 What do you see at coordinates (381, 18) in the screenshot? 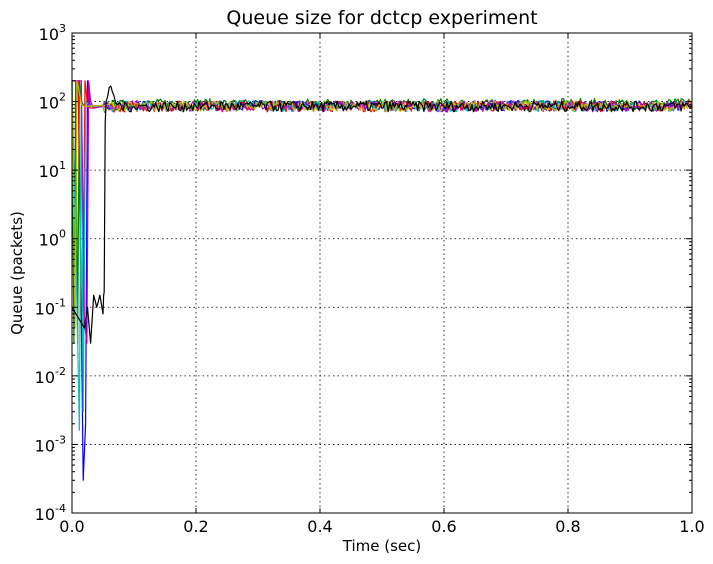
I see `chart-title: Queue size for dctcp experiment` at bounding box center [381, 18].